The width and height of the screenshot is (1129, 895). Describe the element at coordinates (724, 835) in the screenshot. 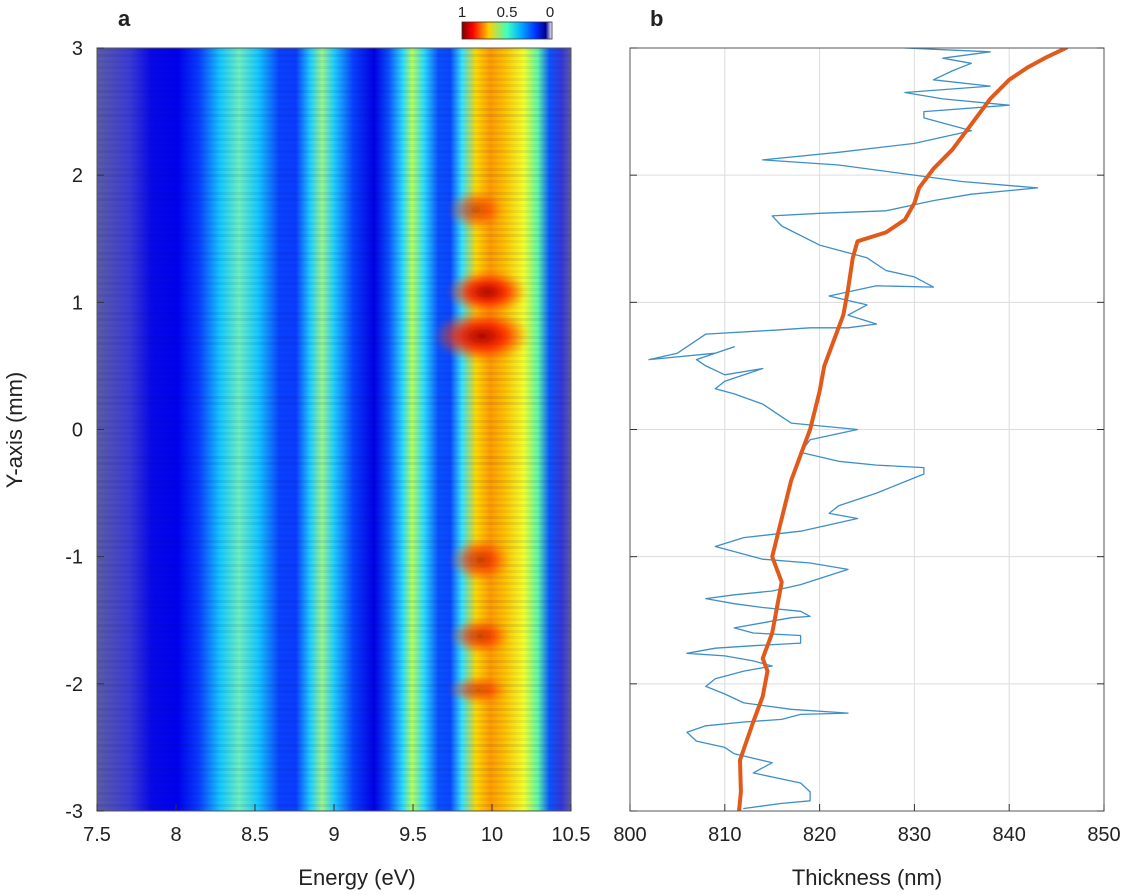

I see `thickness-x-tick-label: 810` at that location.